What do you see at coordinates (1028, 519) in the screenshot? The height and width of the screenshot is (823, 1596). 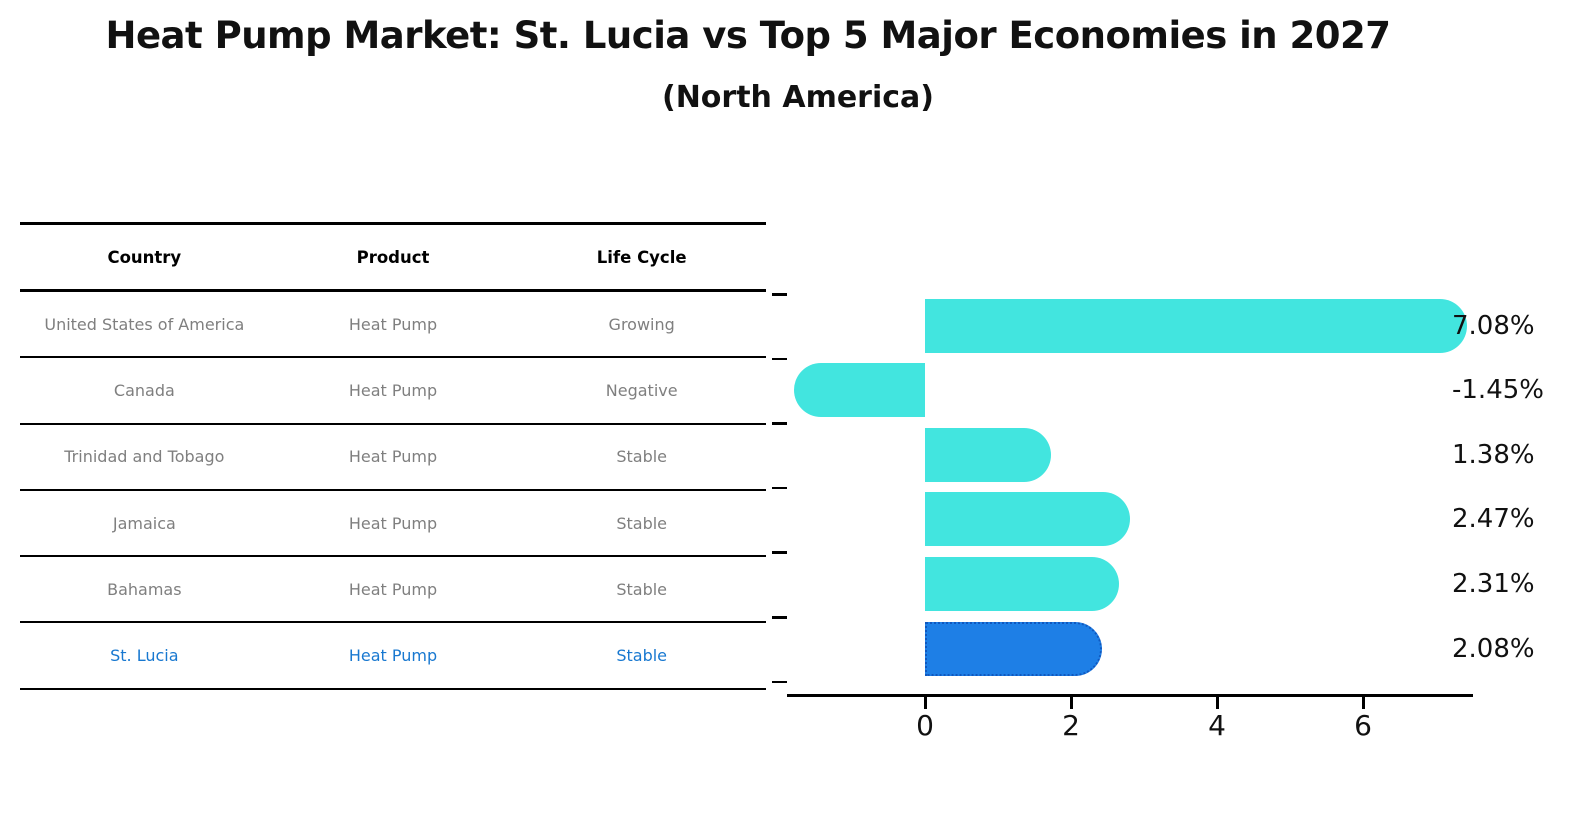 I see `bar-jamaica` at bounding box center [1028, 519].